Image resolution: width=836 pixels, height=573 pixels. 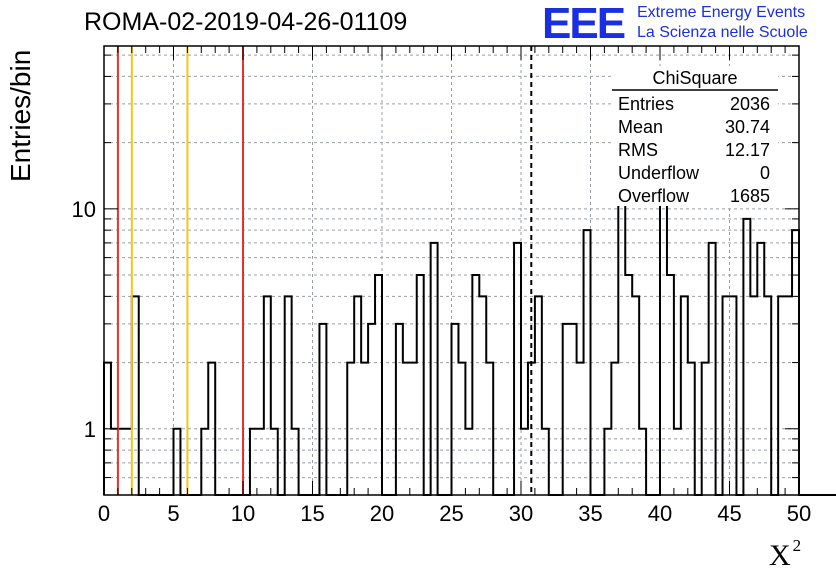 What do you see at coordinates (747, 150) in the screenshot?
I see `stats-row-value: 12.17` at bounding box center [747, 150].